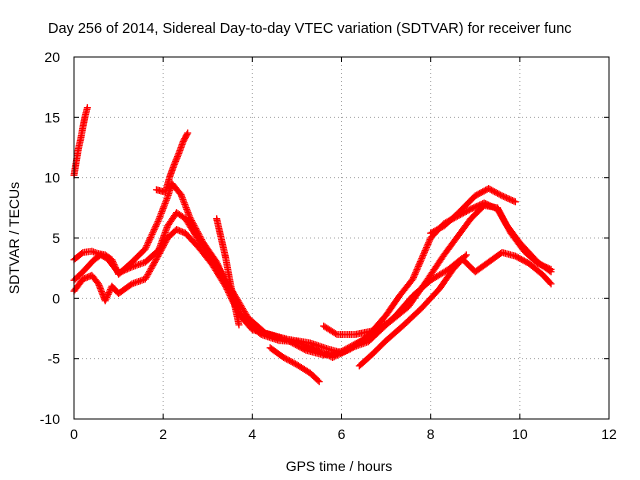 This screenshot has width=640, height=480. What do you see at coordinates (74, 434) in the screenshot?
I see `x-tick-label: 0` at bounding box center [74, 434].